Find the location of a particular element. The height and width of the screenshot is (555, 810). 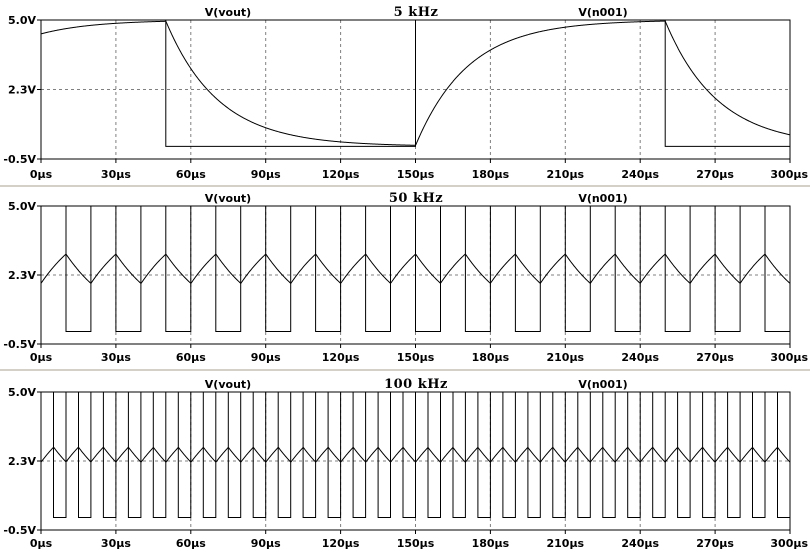

pane-title: 100 kHz is located at coordinates (416, 384).